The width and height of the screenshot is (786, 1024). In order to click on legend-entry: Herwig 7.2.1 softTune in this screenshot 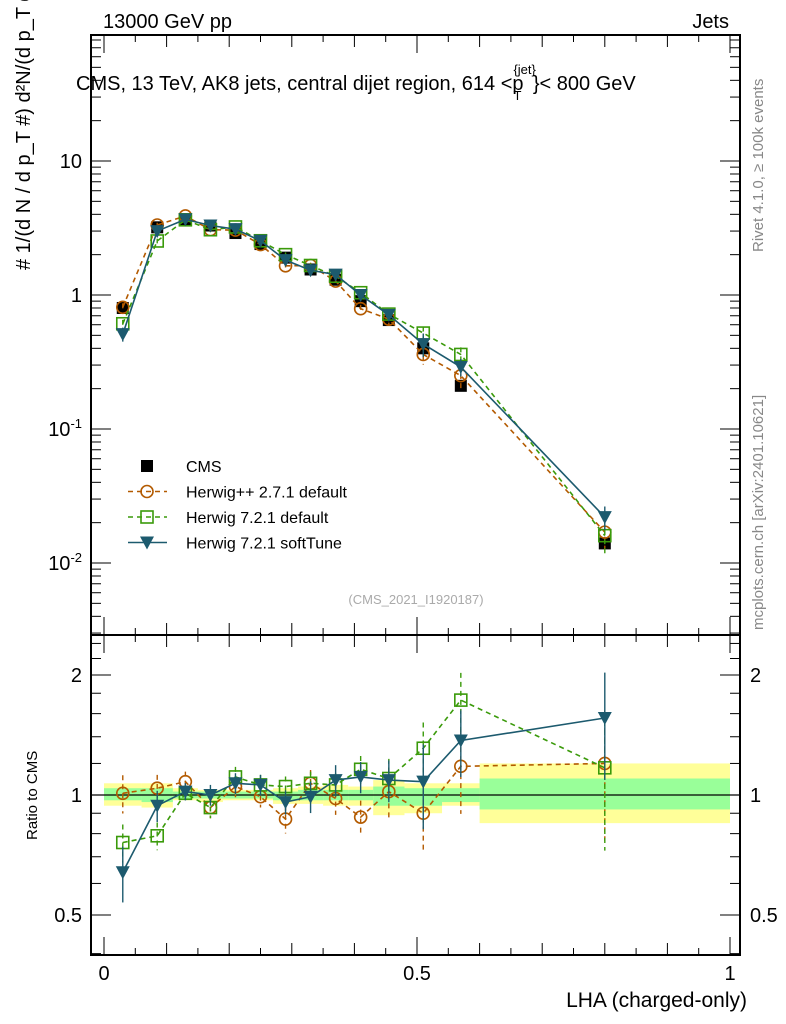, I will do `click(235, 544)`.